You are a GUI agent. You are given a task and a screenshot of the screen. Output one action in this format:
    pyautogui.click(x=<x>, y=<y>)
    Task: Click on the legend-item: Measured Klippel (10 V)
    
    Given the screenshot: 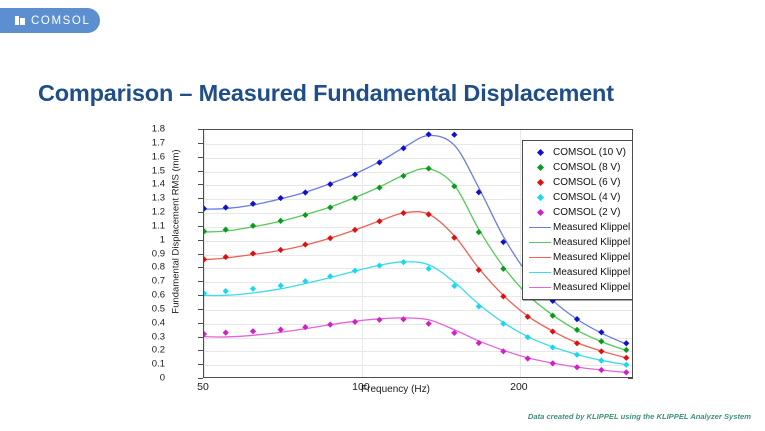 What is the action you would take?
    pyautogui.click(x=579, y=227)
    